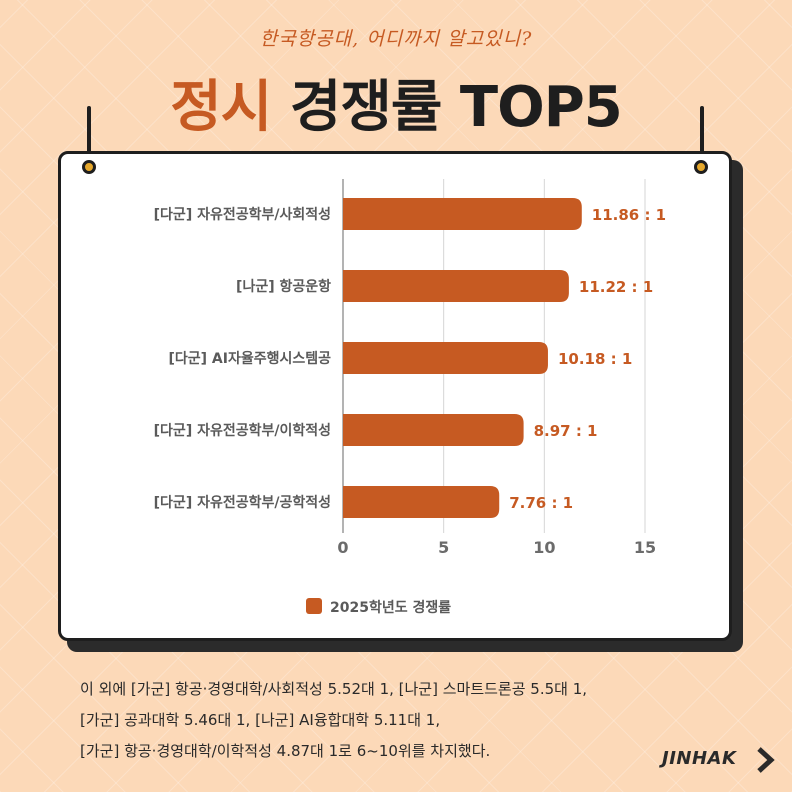 The image size is (792, 792). Describe the element at coordinates (541, 503) in the screenshot. I see `data-label: 7.76 : 1` at that location.